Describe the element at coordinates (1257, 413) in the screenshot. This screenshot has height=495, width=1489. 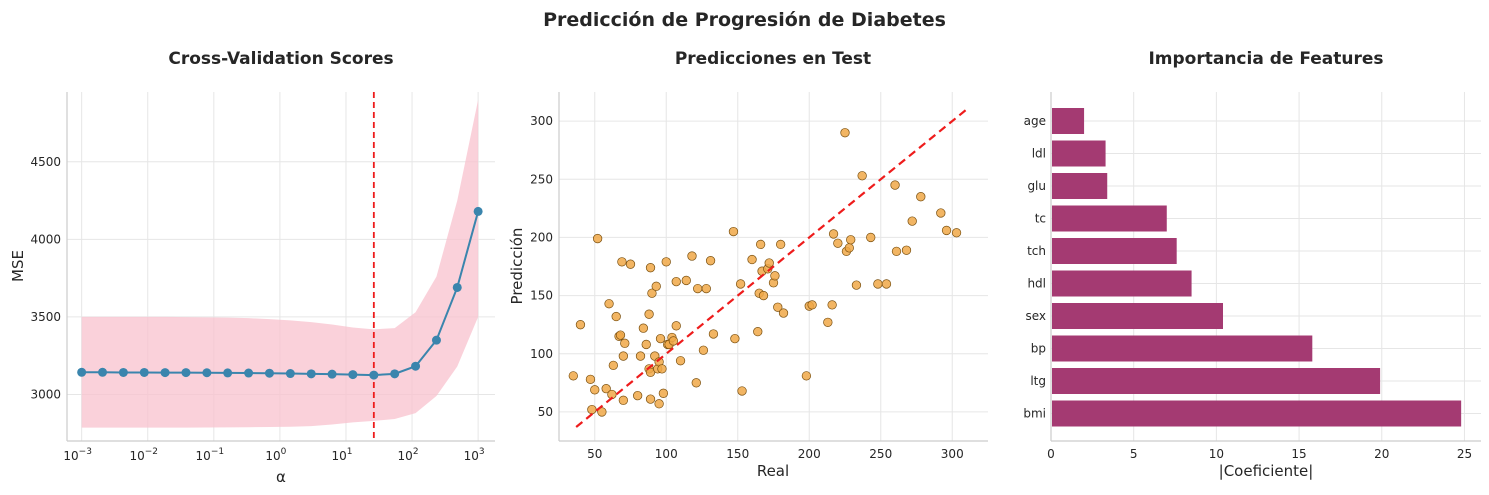
I see `bar-bmi` at that location.